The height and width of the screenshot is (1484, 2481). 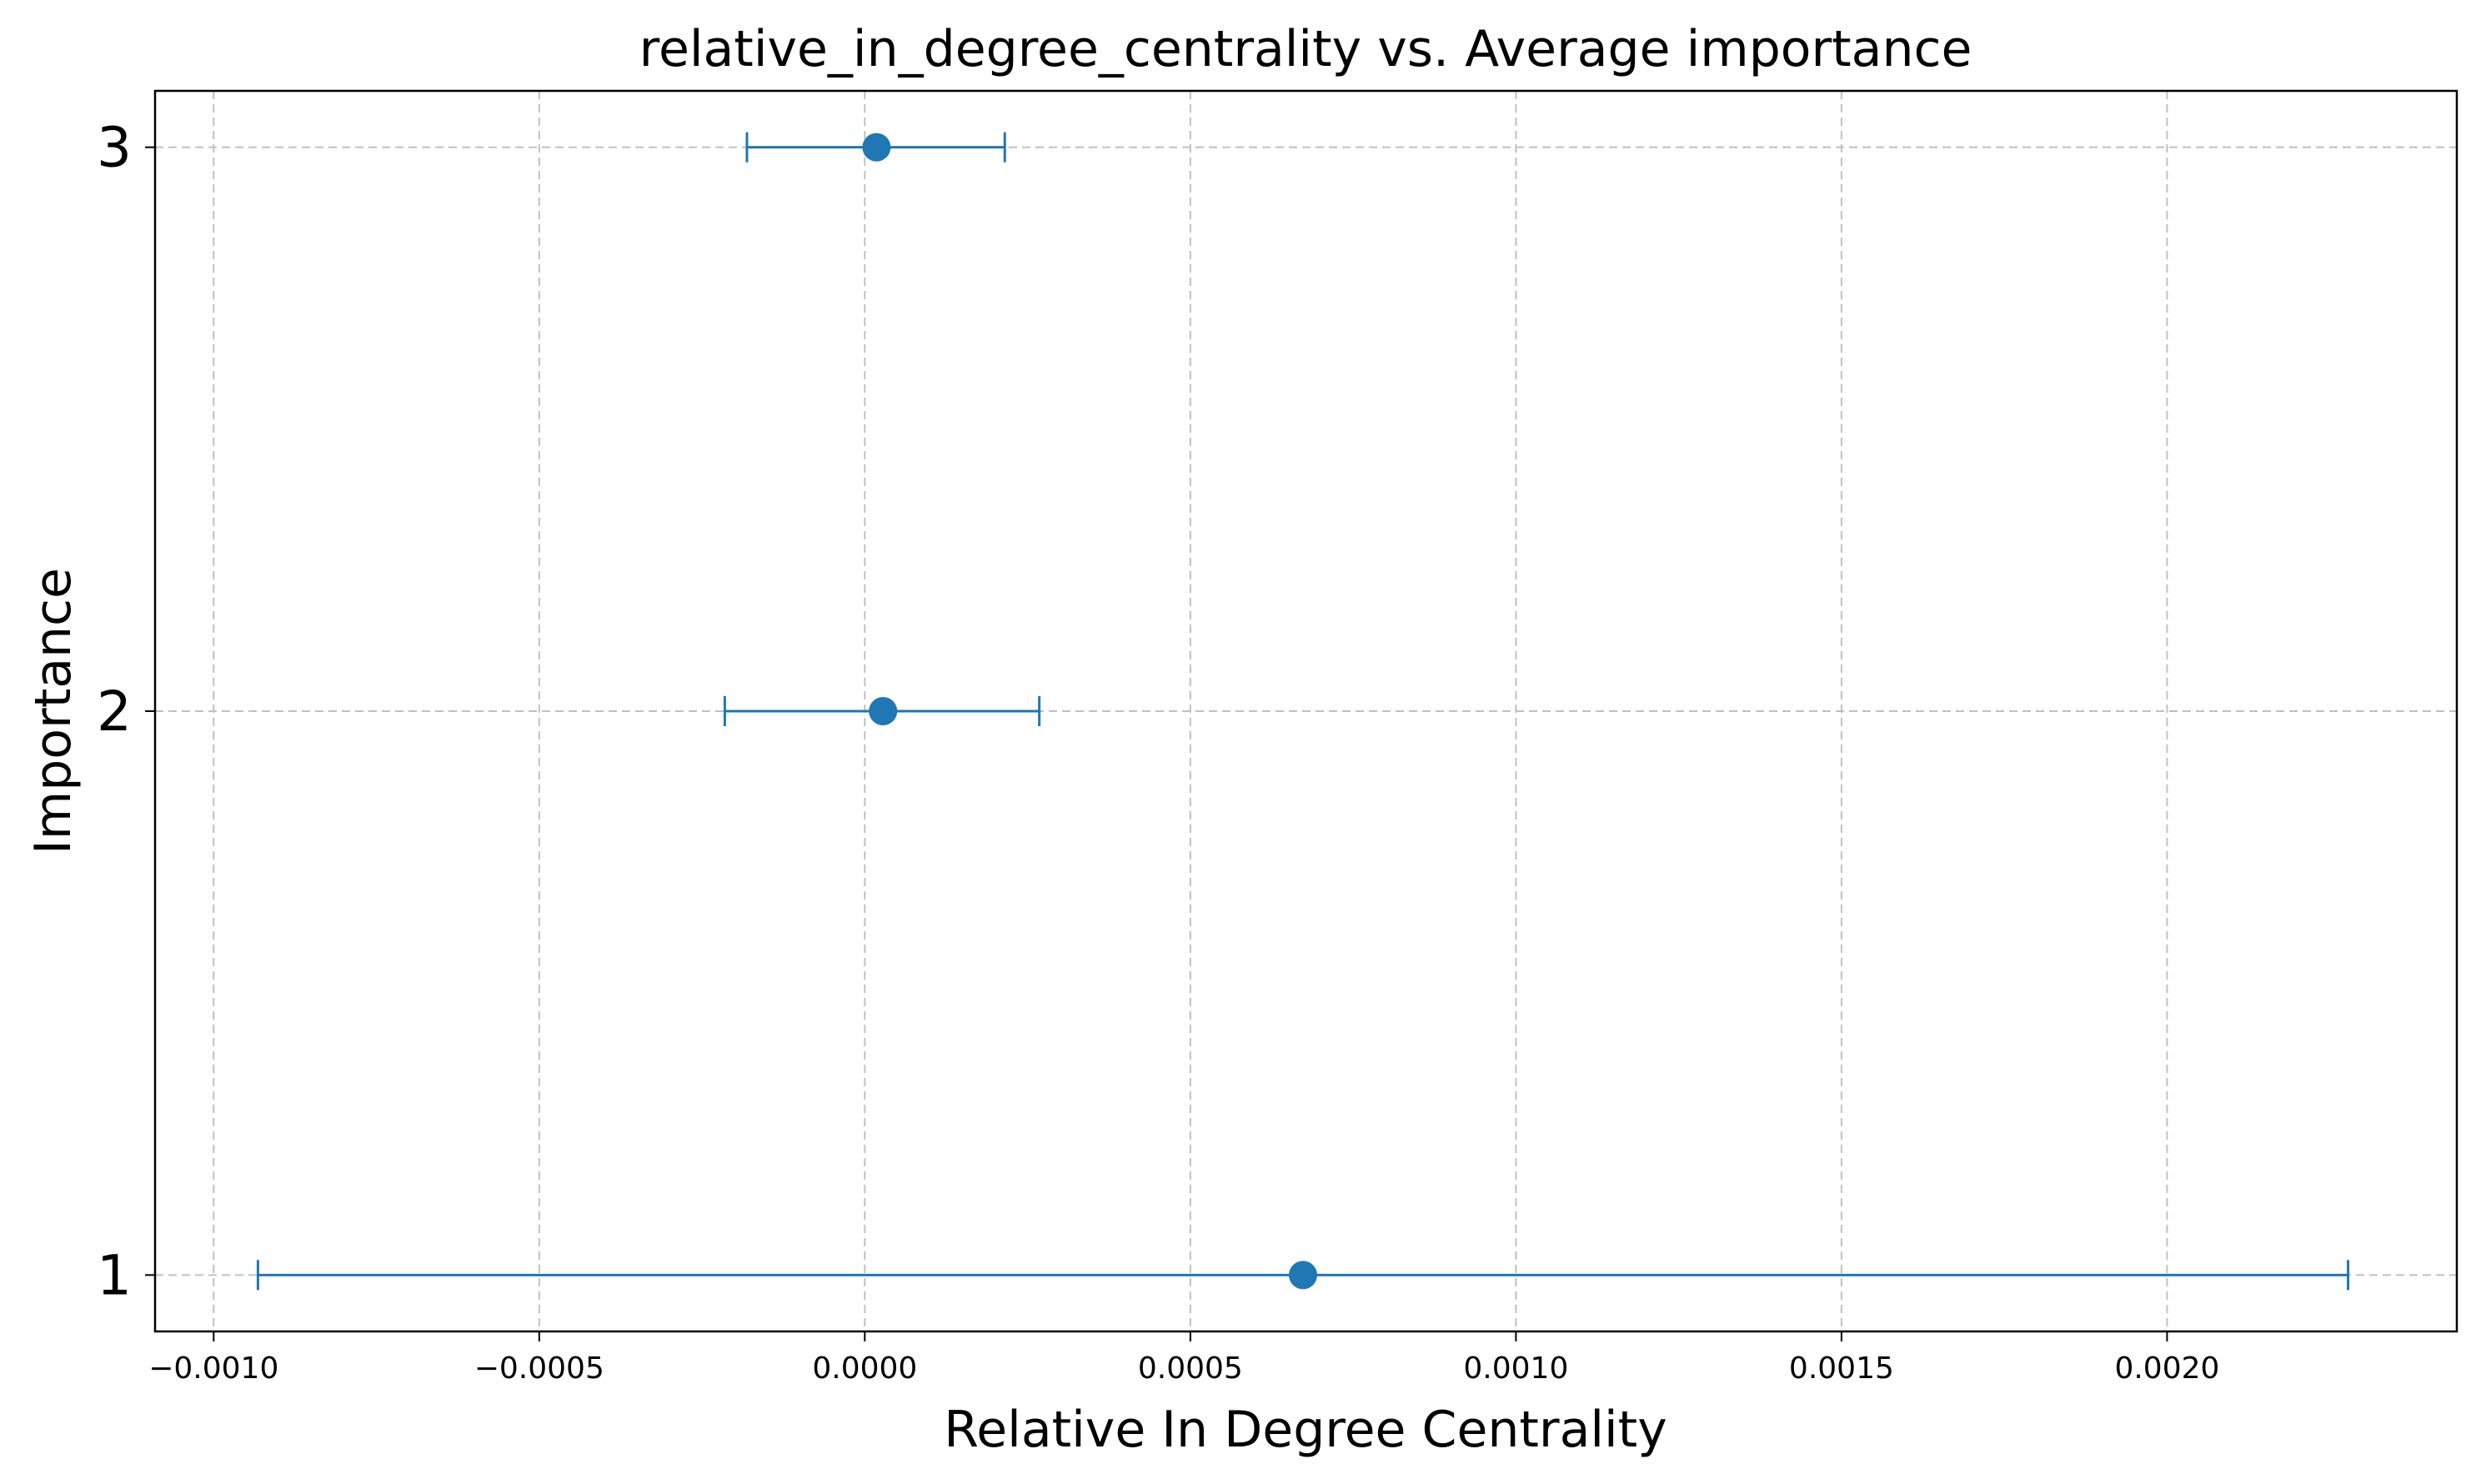 What do you see at coordinates (539, 1368) in the screenshot?
I see `x-tick-label: −0.0005` at bounding box center [539, 1368].